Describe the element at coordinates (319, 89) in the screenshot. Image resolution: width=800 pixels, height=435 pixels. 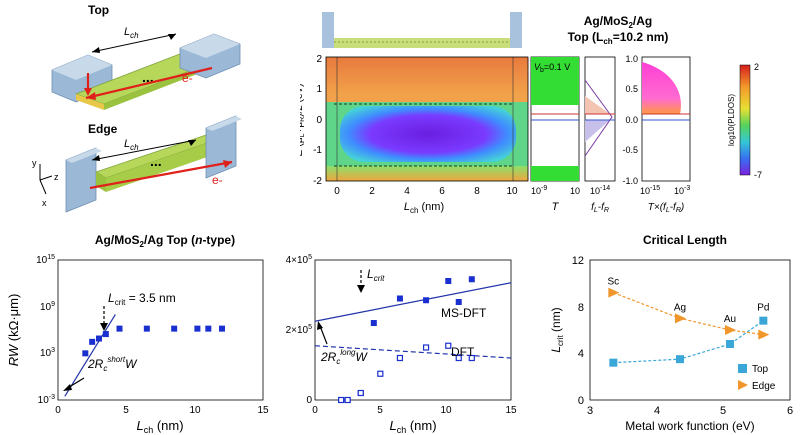
I see `svg-text: 1` at that location.